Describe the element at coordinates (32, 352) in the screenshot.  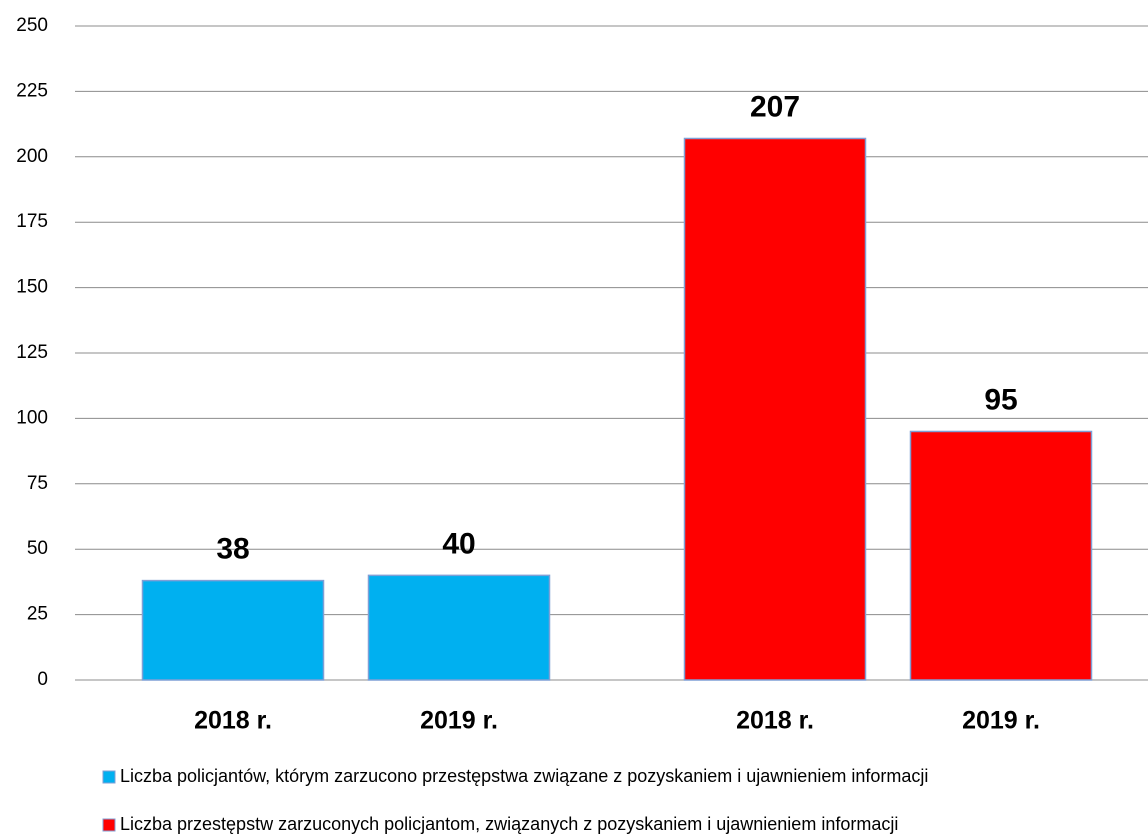
I see `y-tick-label: 125` at that location.